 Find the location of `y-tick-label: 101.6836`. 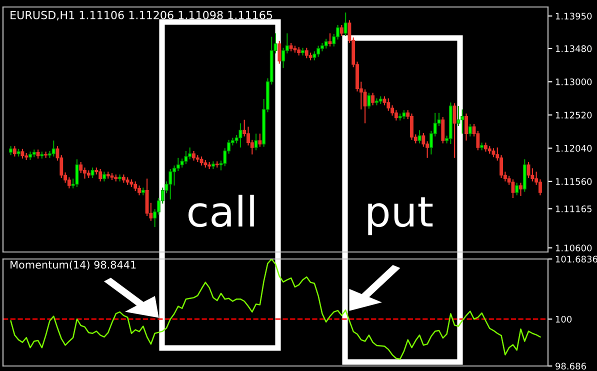

y-tick-label: 101.6836 is located at coordinates (576, 259).